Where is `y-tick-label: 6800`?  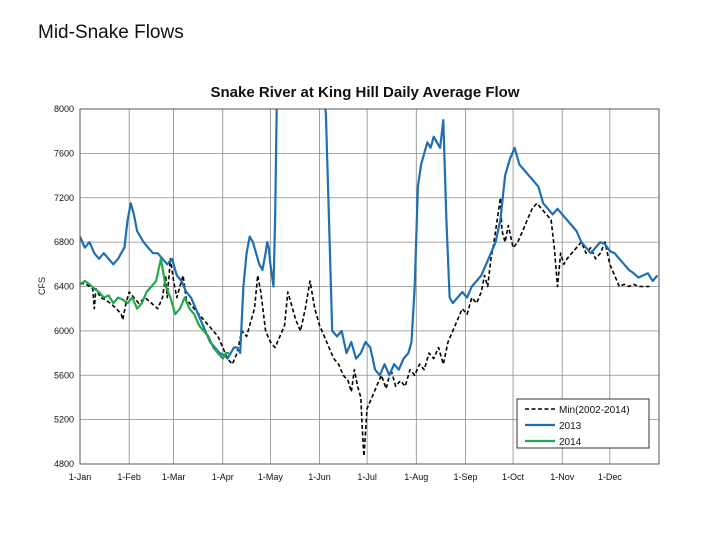
y-tick-label: 6800 is located at coordinates (64, 242).